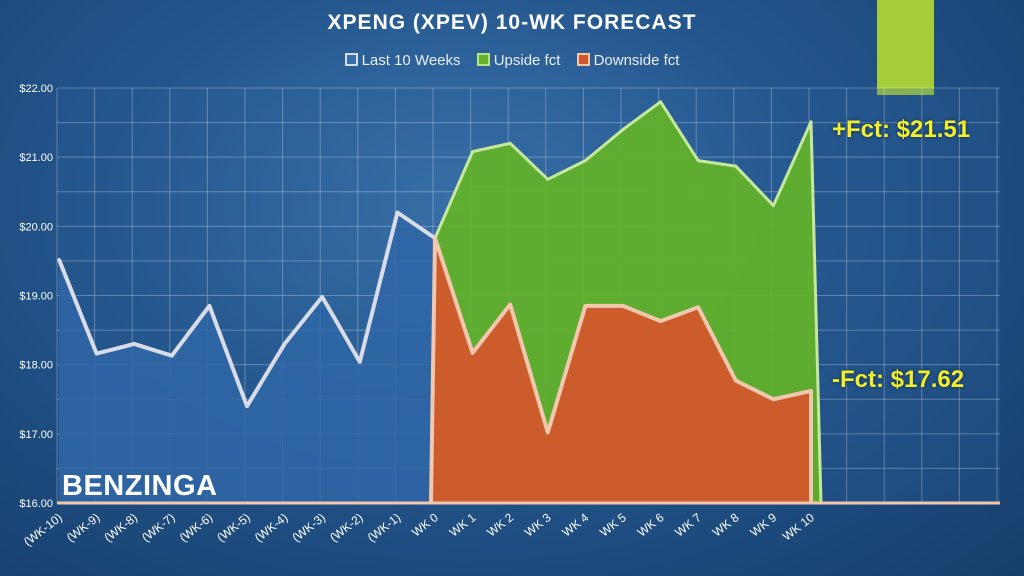 Image resolution: width=1024 pixels, height=576 pixels. I want to click on legend-label-downside: Downside fct, so click(636, 60).